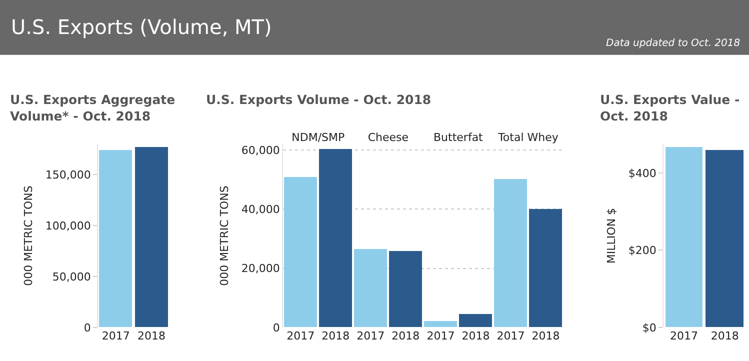  Describe the element at coordinates (642, 251) in the screenshot. I see `y-tick-label: $200` at that location.